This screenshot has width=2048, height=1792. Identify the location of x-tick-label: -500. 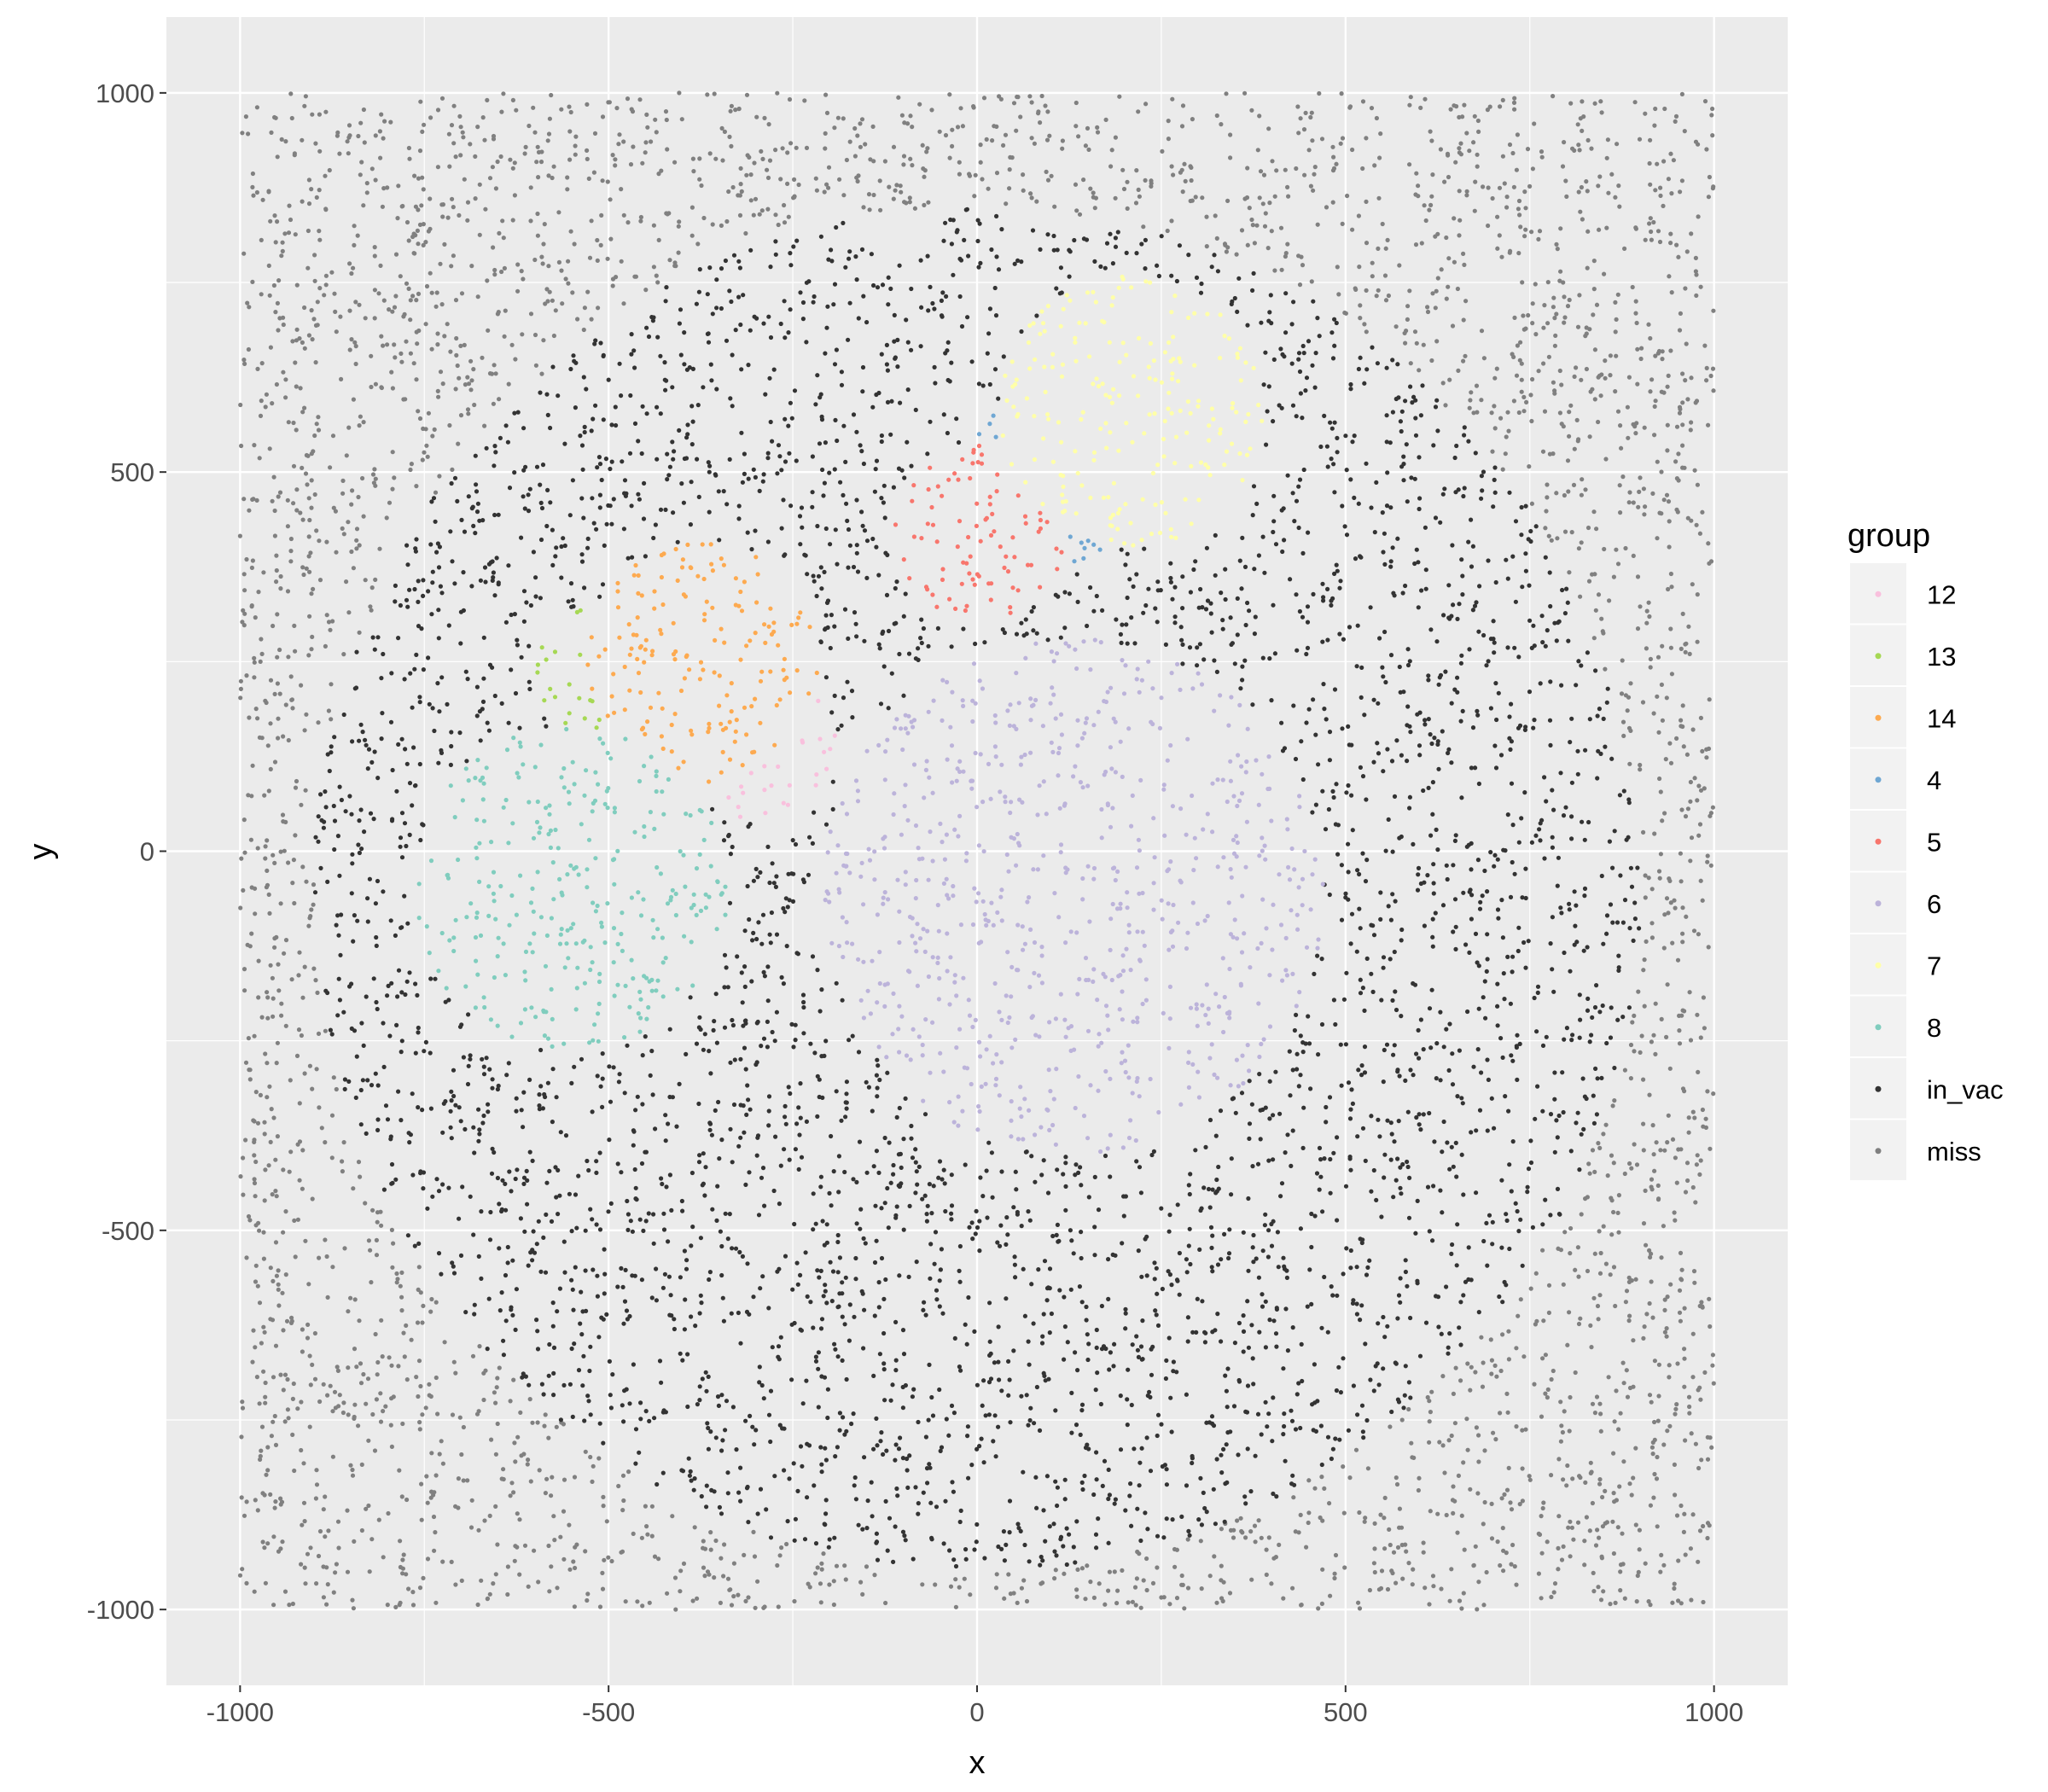
(608, 1712).